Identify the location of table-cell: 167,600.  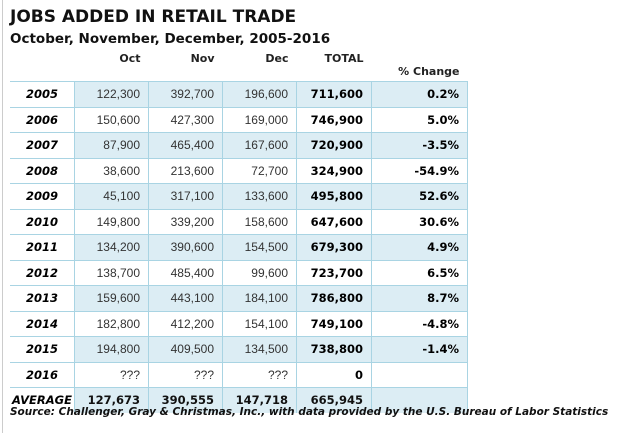
(259, 145).